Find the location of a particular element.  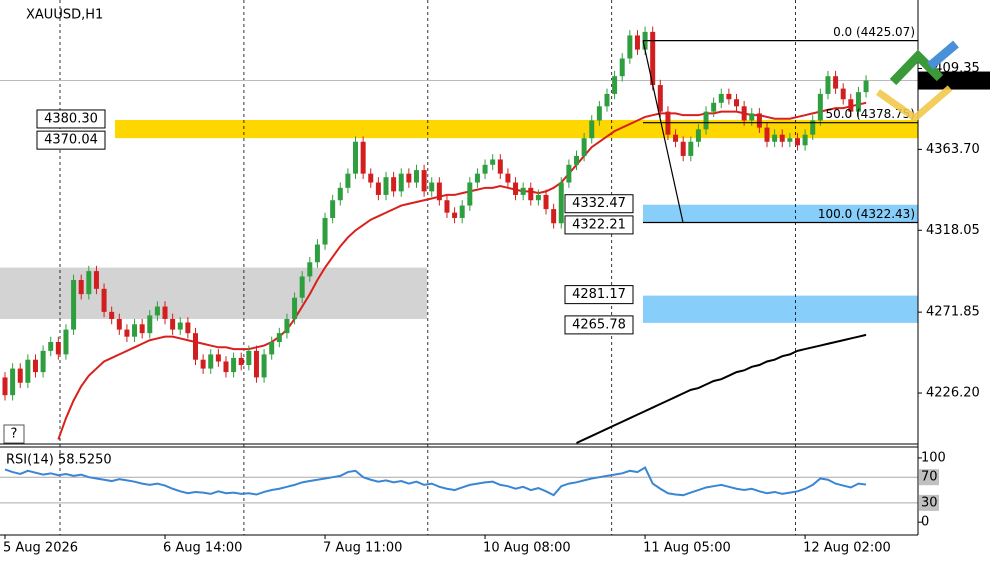

moving-average is located at coordinates (721, 388).